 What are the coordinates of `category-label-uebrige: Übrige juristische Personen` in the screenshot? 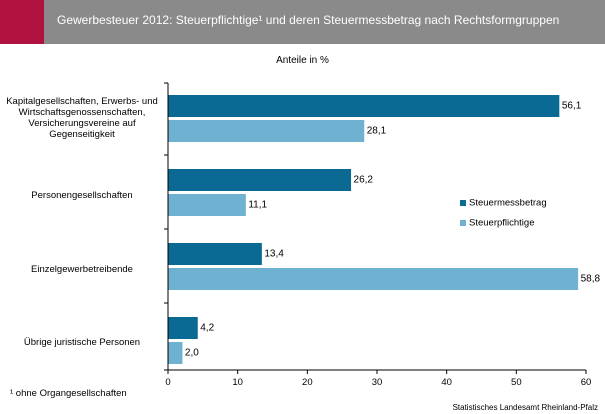 It's located at (82, 342).